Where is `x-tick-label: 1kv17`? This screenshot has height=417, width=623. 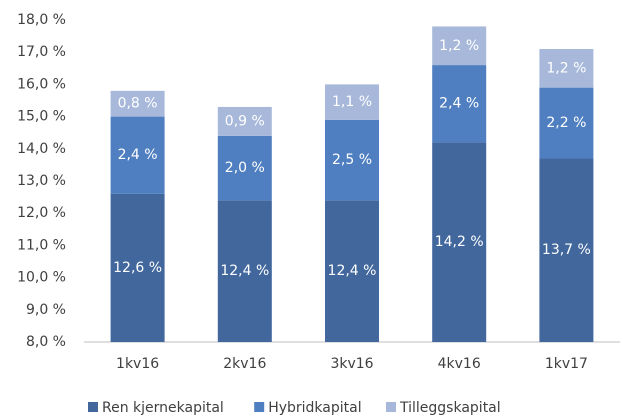 x-tick-label: 1kv17 is located at coordinates (566, 364).